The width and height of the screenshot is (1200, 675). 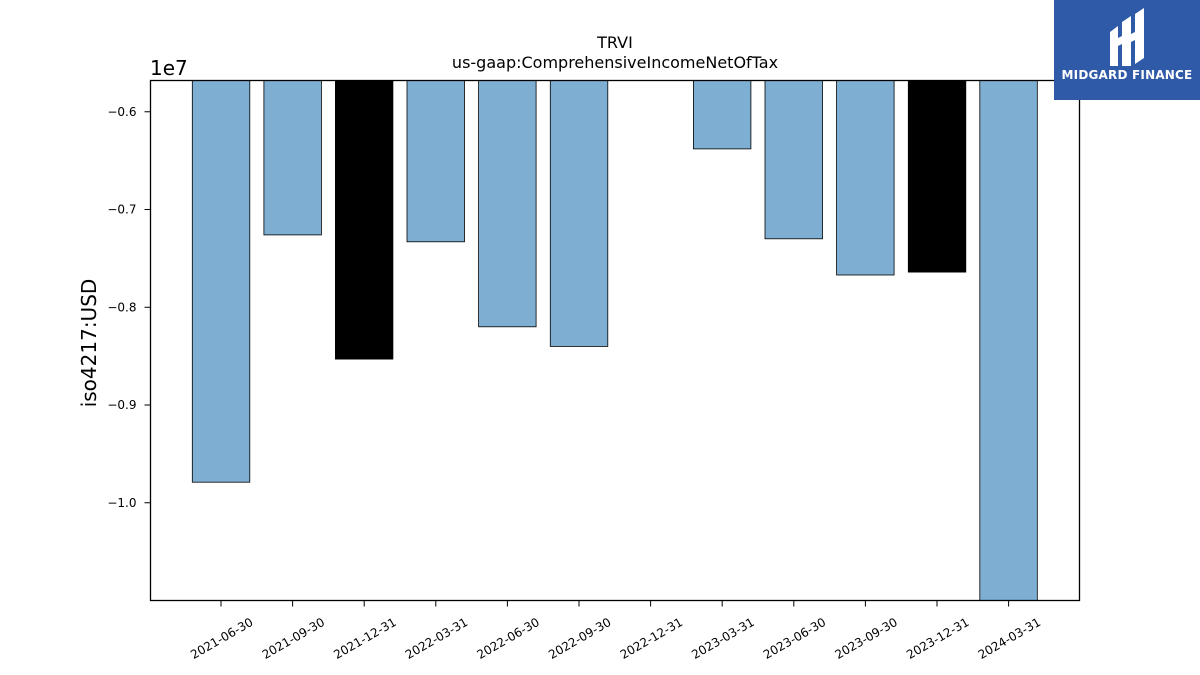 What do you see at coordinates (937, 638) in the screenshot?
I see `x-tick-label: 2023-12-31` at bounding box center [937, 638].